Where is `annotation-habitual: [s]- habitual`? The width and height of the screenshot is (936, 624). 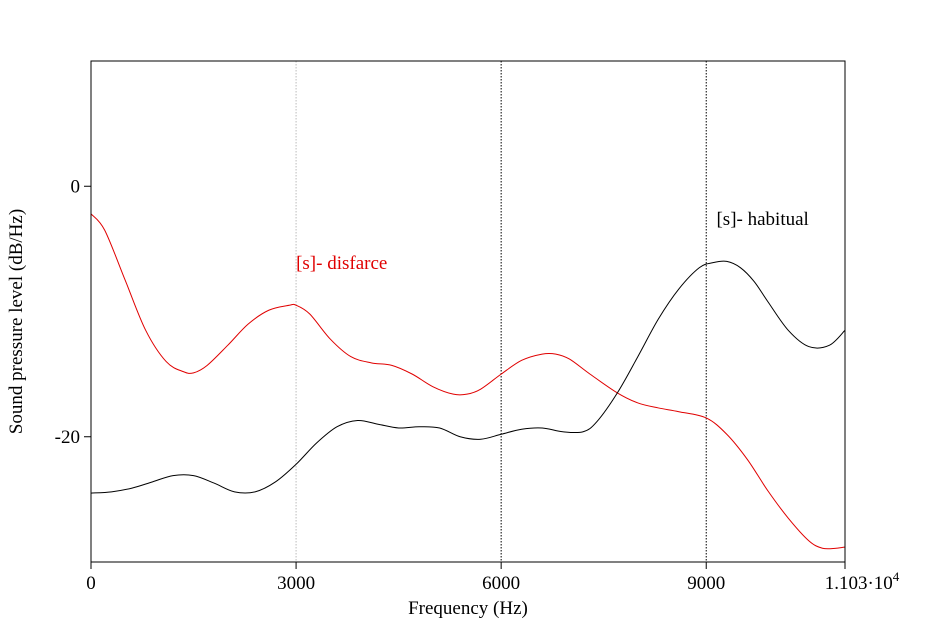
annotation-habitual: [s]- habitual is located at coordinates (762, 219).